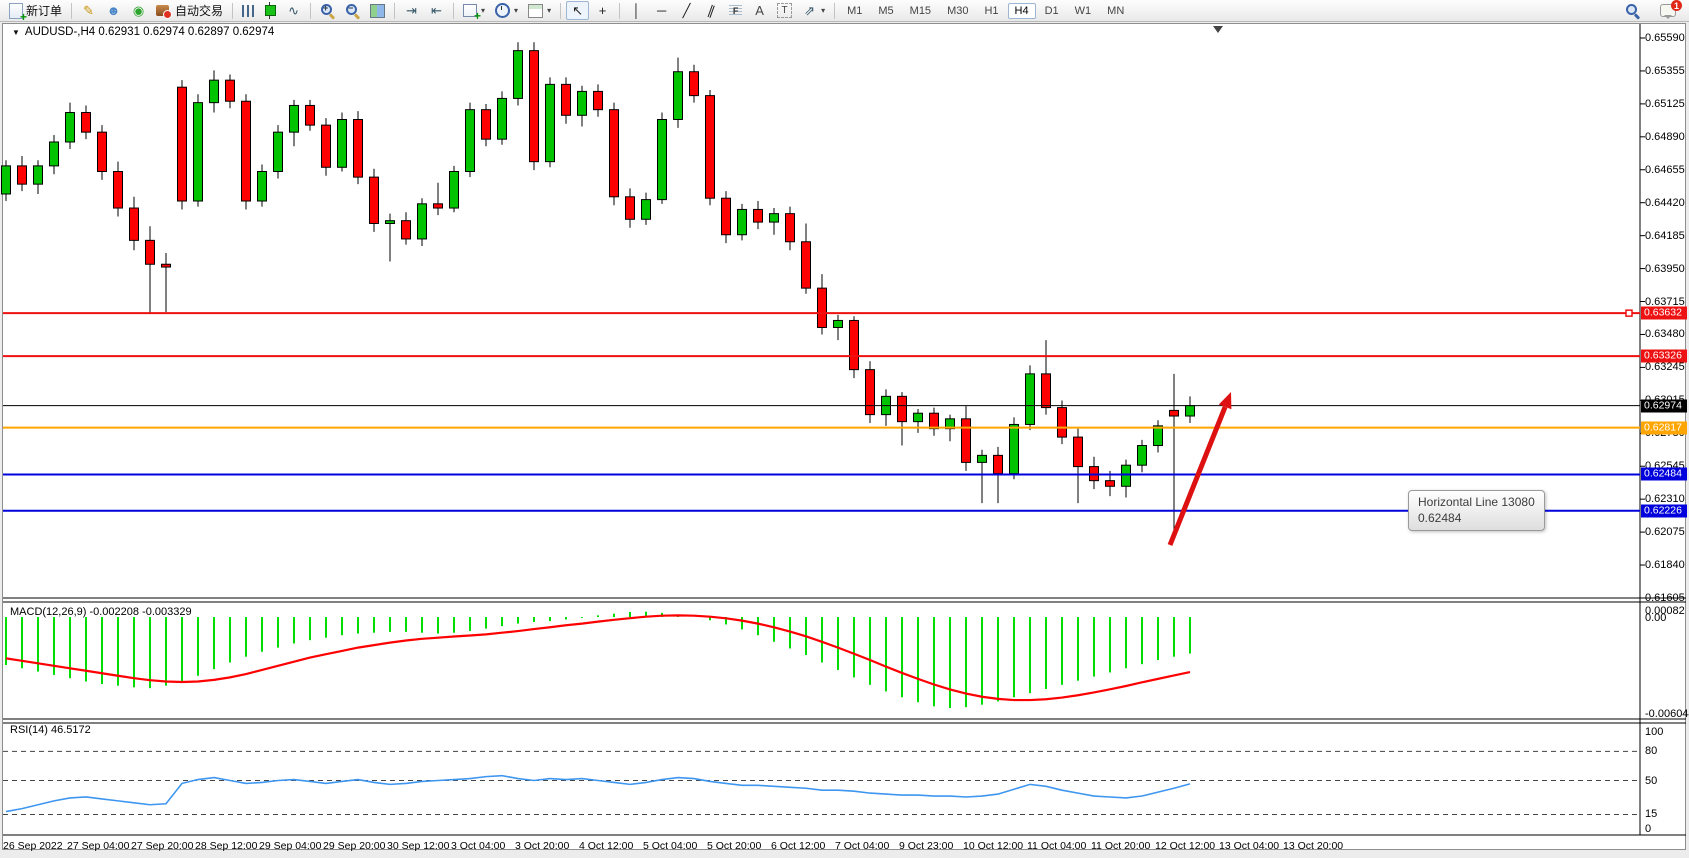 The width and height of the screenshot is (1689, 858). I want to click on annotation-arrow-head, so click(1225, 401).